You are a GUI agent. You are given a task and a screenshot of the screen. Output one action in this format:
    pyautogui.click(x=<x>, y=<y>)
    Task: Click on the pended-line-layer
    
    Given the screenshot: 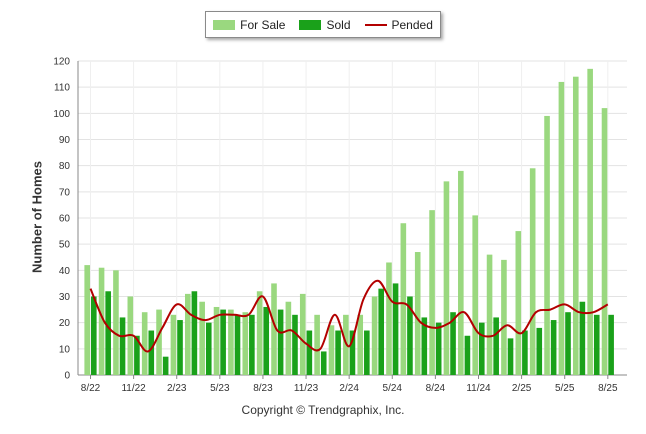 What is the action you would take?
    pyautogui.click(x=349, y=316)
    